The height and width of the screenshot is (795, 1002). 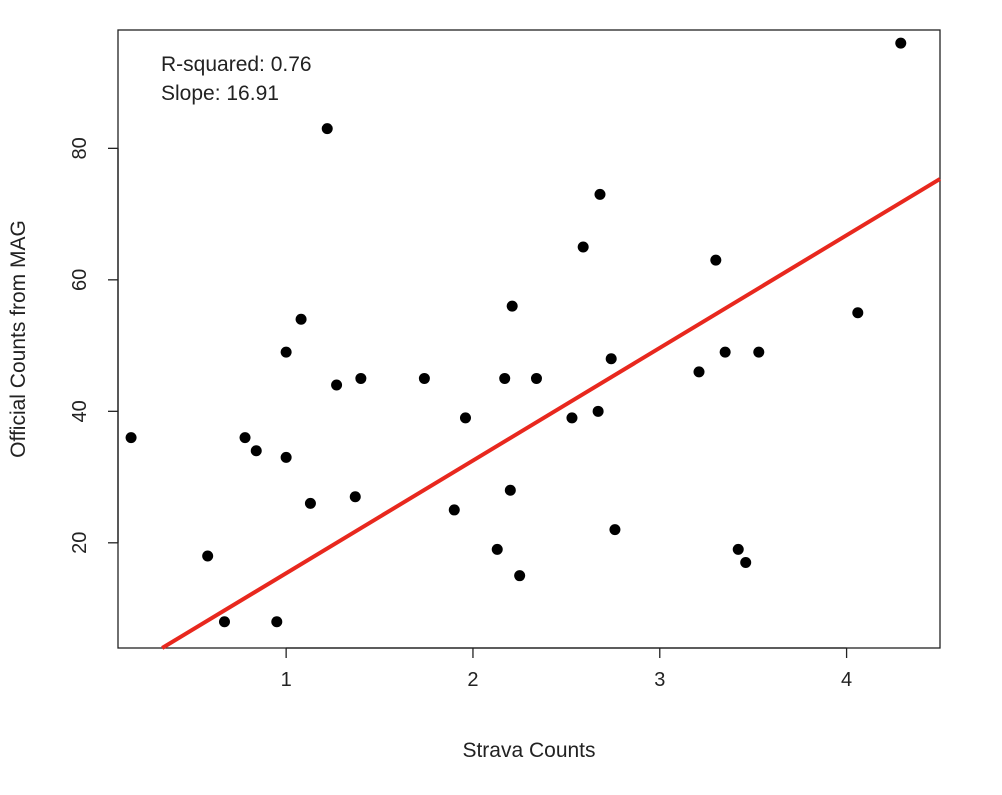 I want to click on y-tick-label: 60, so click(x=80, y=280).